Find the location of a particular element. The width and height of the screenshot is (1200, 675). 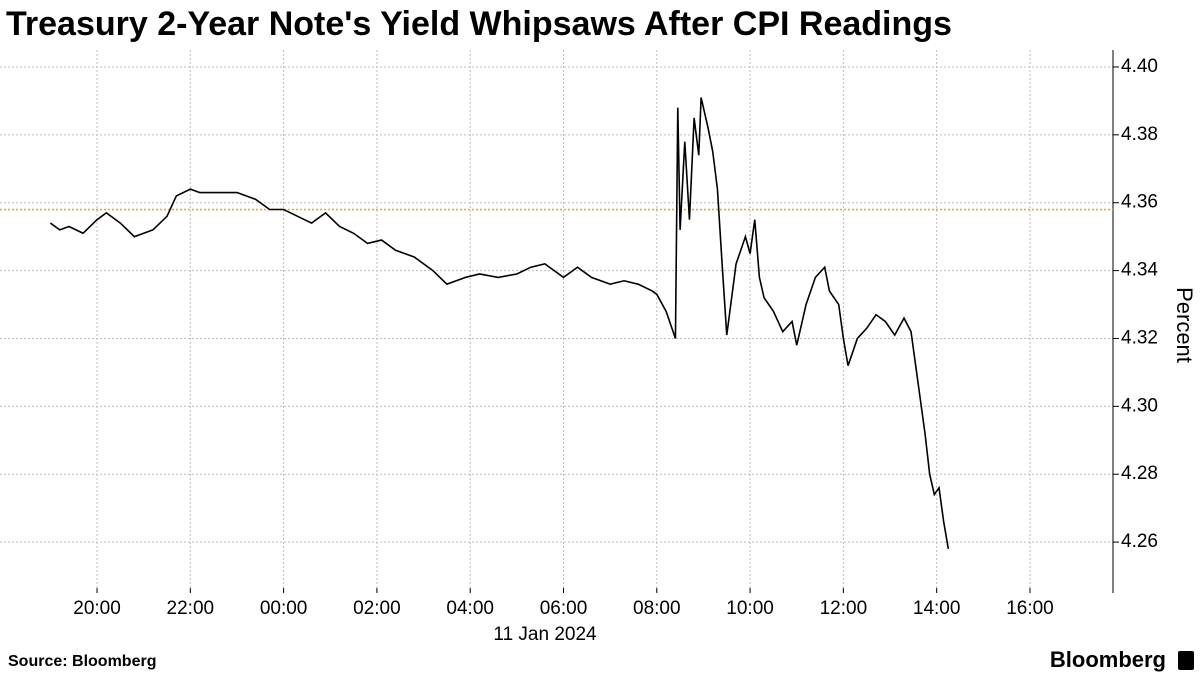

y-tick-label: 4.40 is located at coordinates (1139, 66).